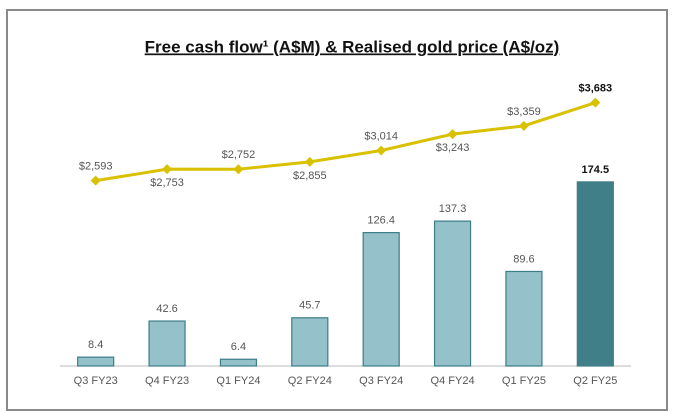 This screenshot has height=412, width=674. What do you see at coordinates (95, 345) in the screenshot?
I see `bar-label: 8.4` at bounding box center [95, 345].